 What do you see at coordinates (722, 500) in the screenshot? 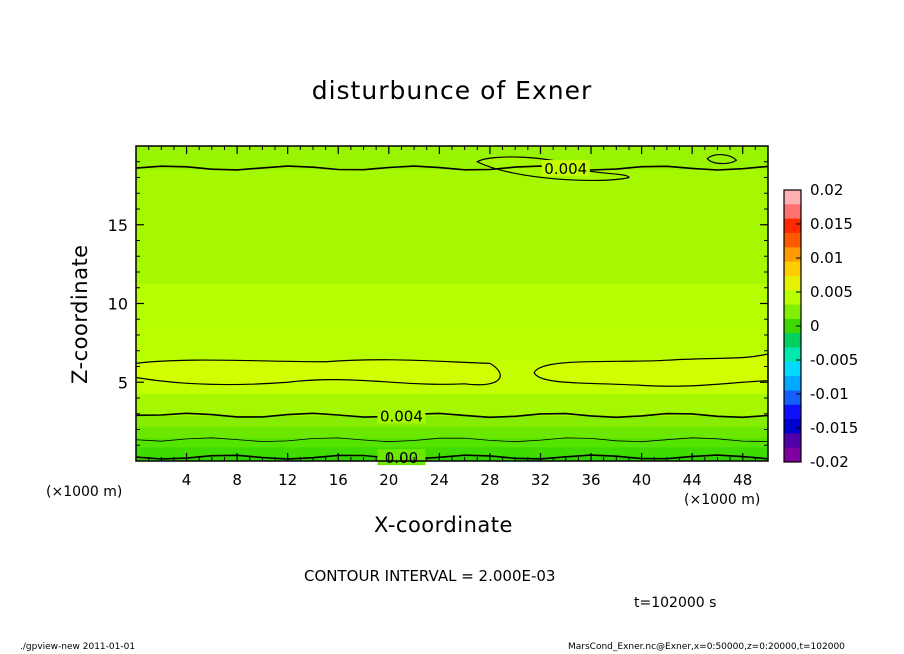
I see `x-unit-right: (×1000 m)` at bounding box center [722, 500].